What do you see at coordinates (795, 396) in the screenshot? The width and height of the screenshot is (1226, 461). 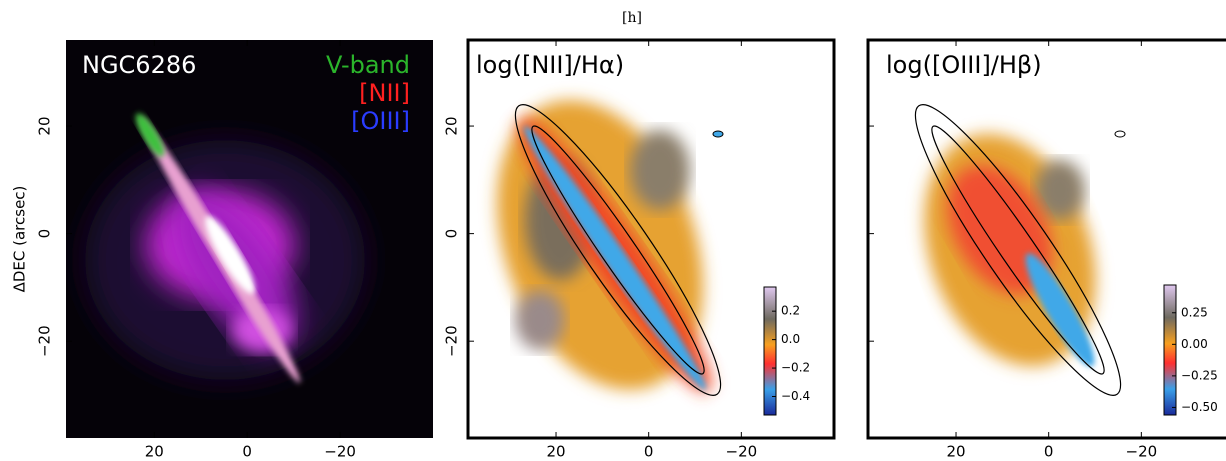 I see `colorbar-tick-label: −0.4` at bounding box center [795, 396].